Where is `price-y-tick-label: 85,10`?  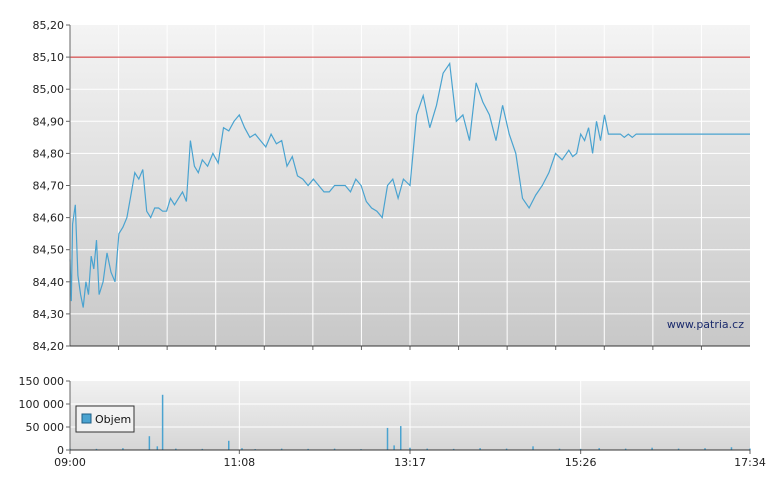 price-y-tick-label: 85,10 is located at coordinates (49, 57).